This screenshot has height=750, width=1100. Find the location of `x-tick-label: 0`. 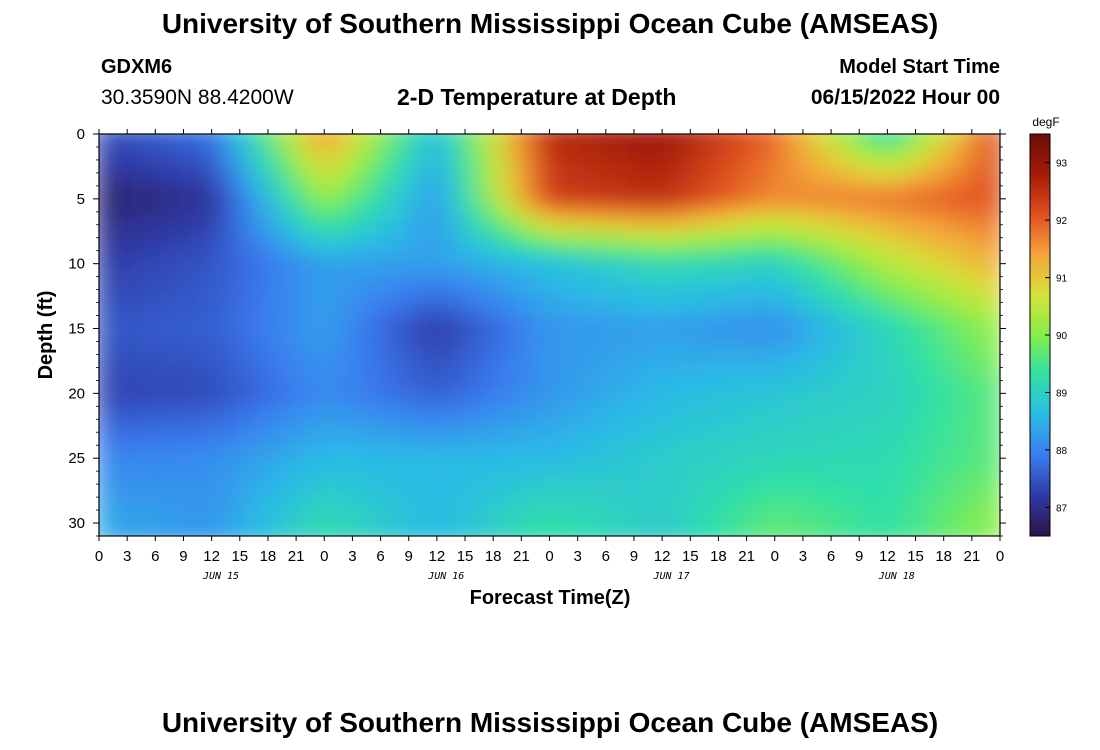

x-tick-label: 0 is located at coordinates (775, 556).